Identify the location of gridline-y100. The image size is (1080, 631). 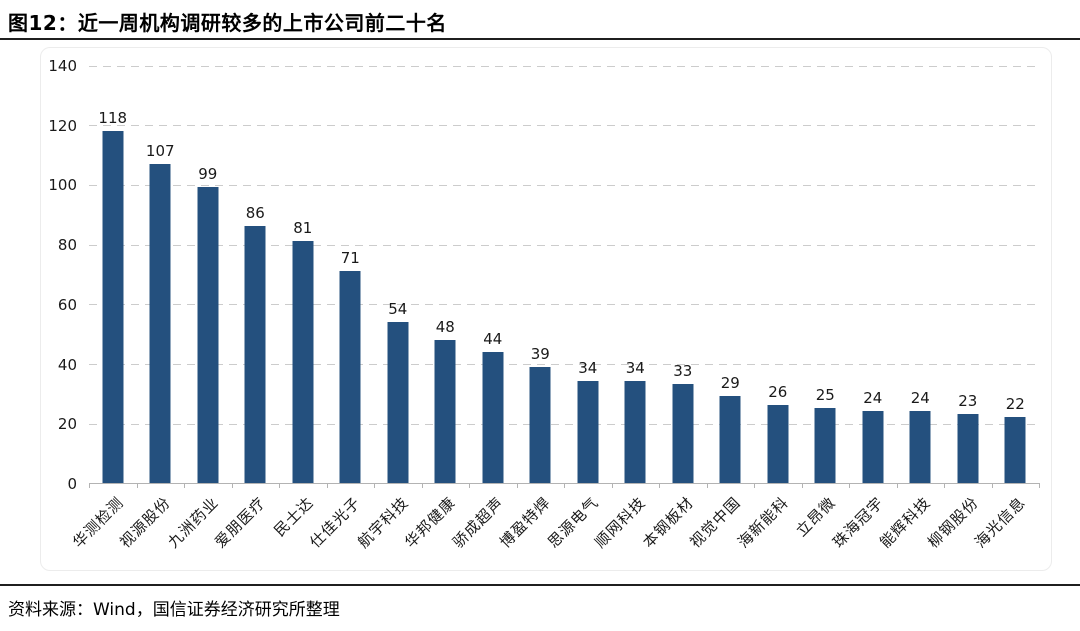
(564, 185).